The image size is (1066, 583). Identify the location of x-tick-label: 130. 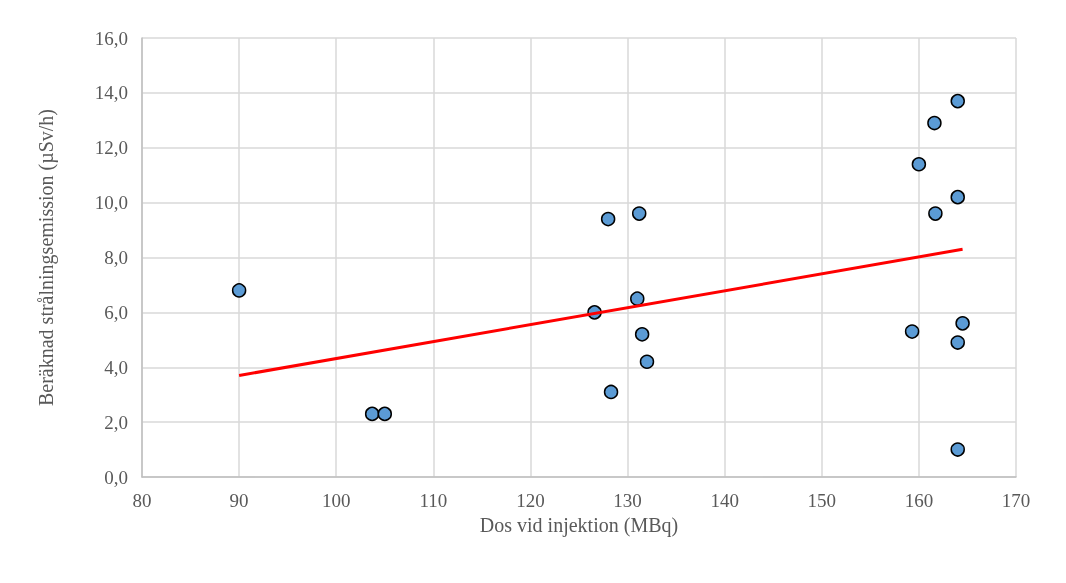
(627, 500).